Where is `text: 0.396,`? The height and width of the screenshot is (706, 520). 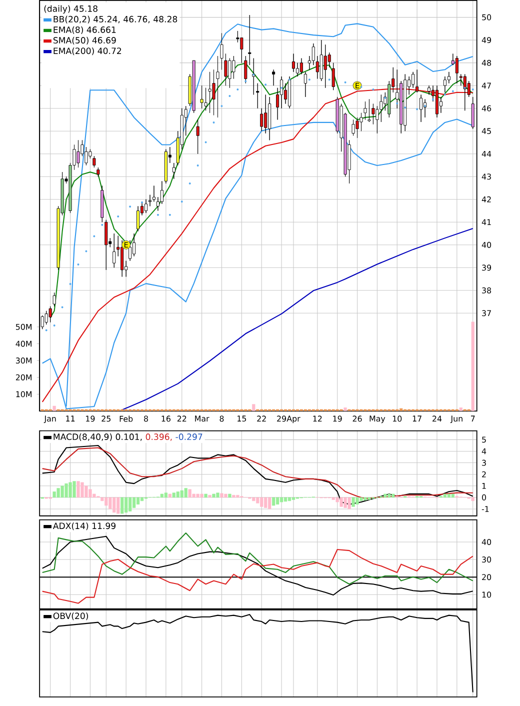 text: 0.396, is located at coordinates (159, 437).